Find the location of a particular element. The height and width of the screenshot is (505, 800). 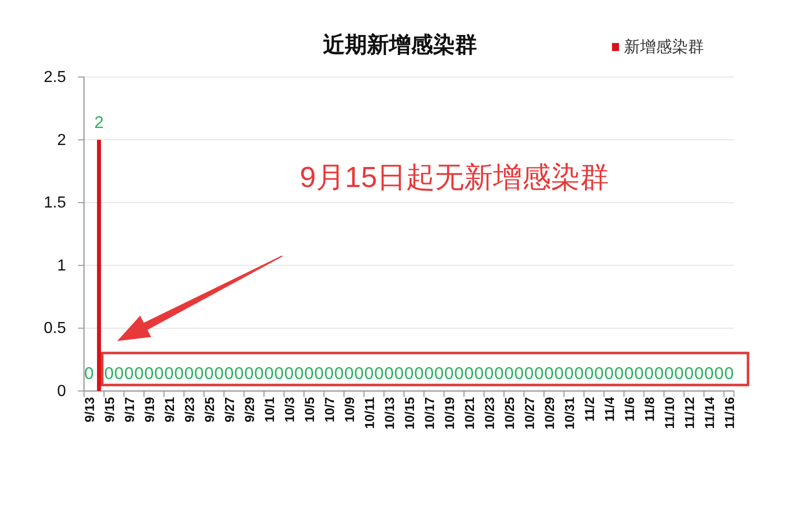

x-tick-label: 9/25 is located at coordinates (209, 409).